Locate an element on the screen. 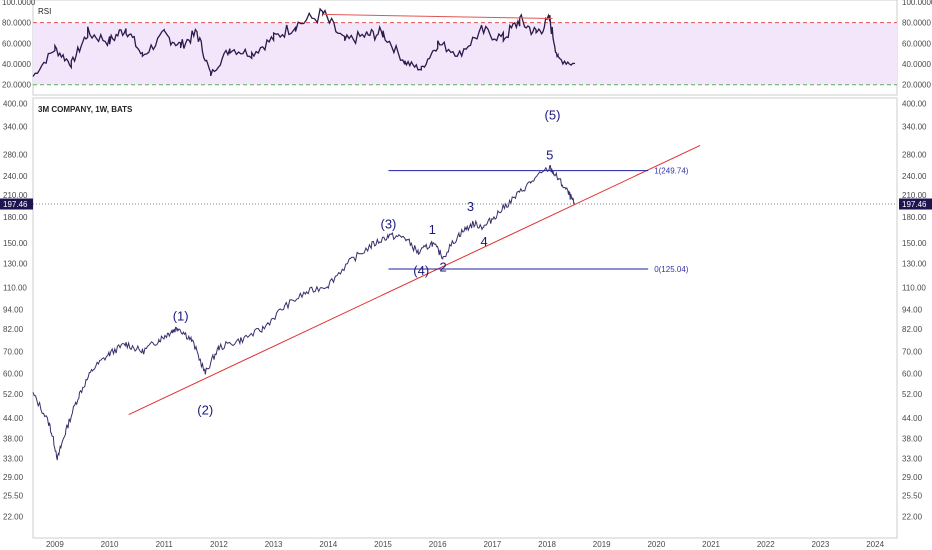 Image resolution: width=932 pixels, height=550 pixels. last-price-badge-left-bg is located at coordinates (16, 204).